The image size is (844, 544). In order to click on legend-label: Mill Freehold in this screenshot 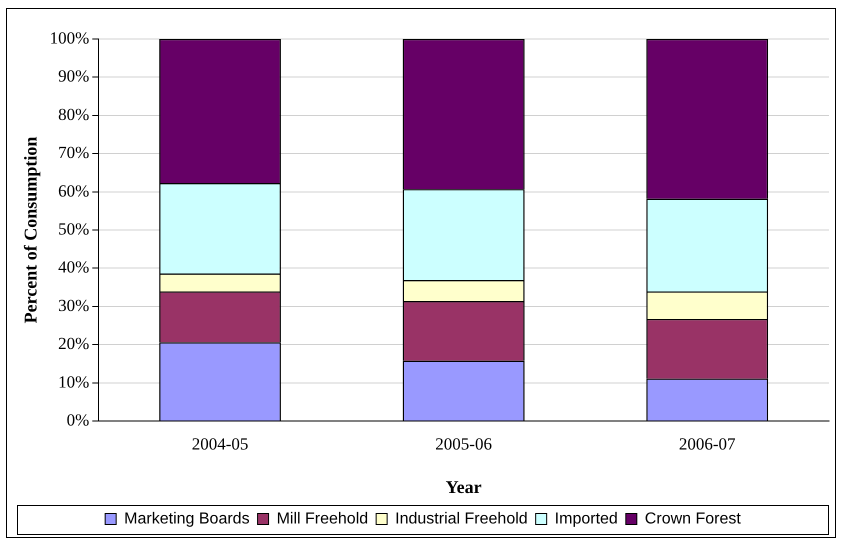, I will do `click(322, 519)`.